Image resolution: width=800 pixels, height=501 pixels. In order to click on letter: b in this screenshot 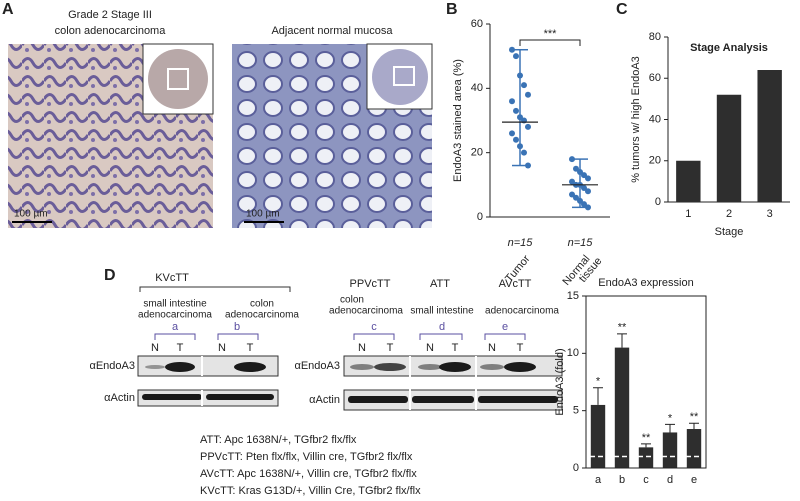, I will do `click(237, 327)`.